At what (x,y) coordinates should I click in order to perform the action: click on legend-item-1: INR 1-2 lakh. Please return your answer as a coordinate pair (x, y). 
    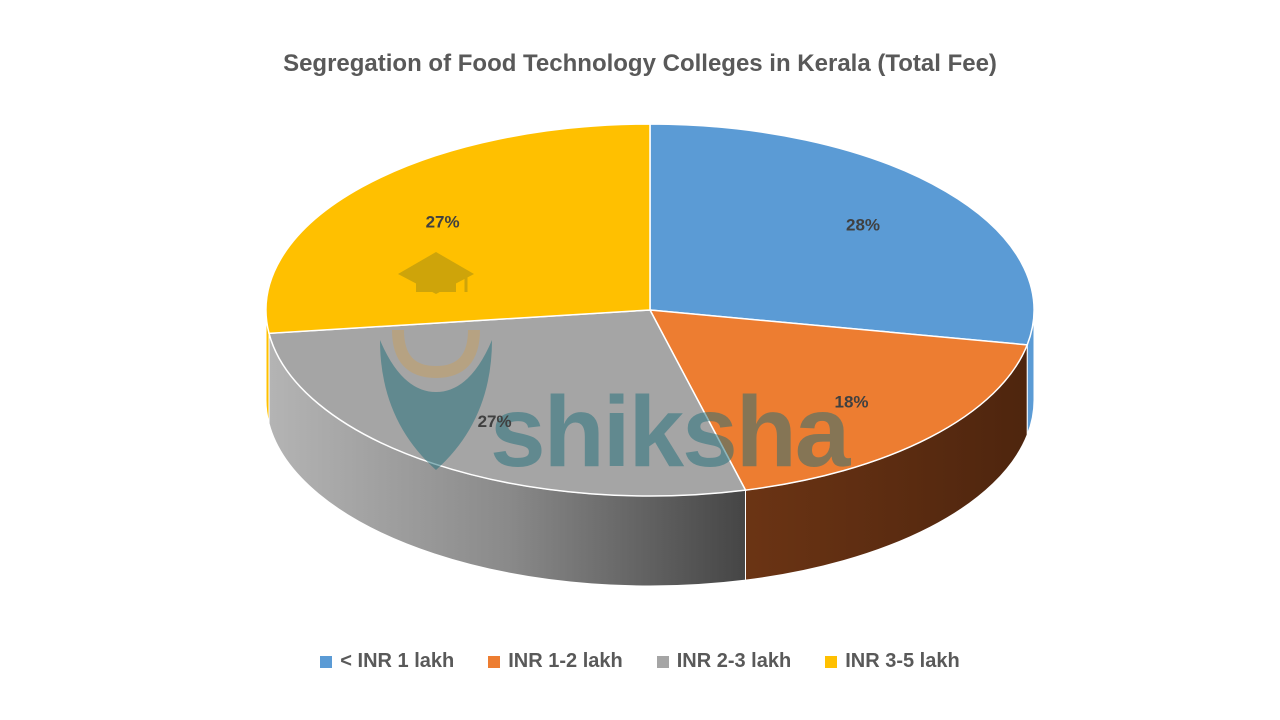
    Looking at the image, I should click on (555, 661).